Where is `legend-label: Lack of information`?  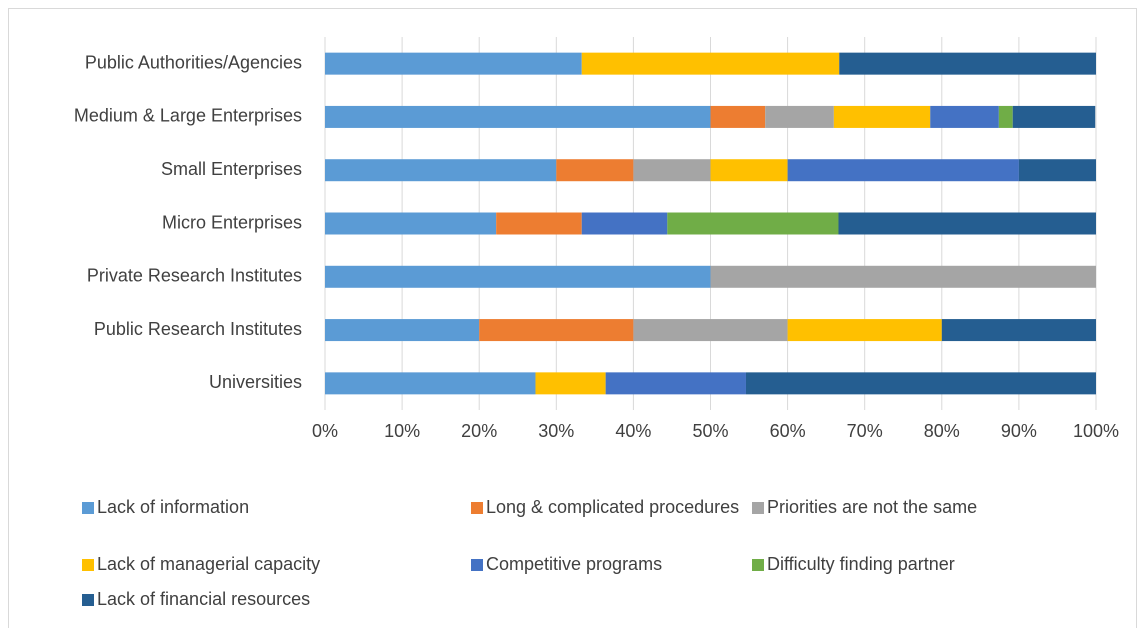
legend-label: Lack of information is located at coordinates (173, 507).